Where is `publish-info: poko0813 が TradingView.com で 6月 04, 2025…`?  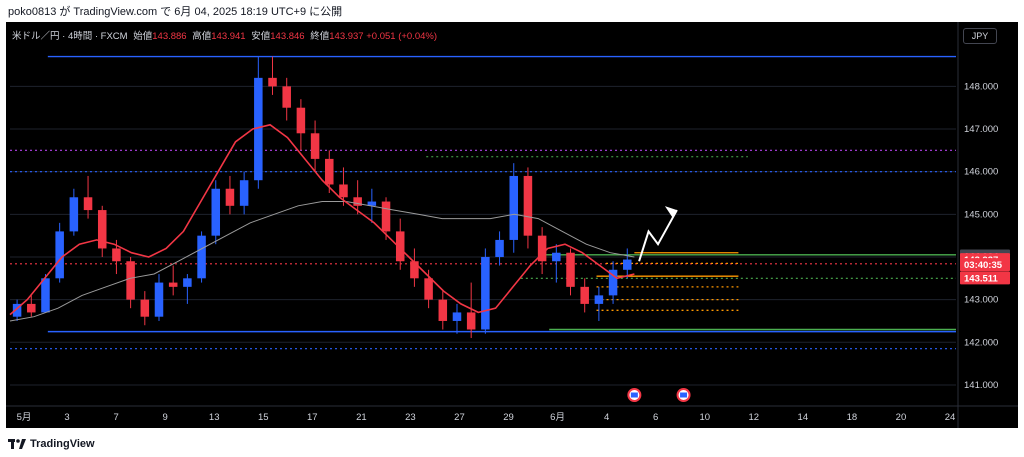 publish-info: poko0813 が TradingView.com で 6月 04, 2025… is located at coordinates (512, 11).